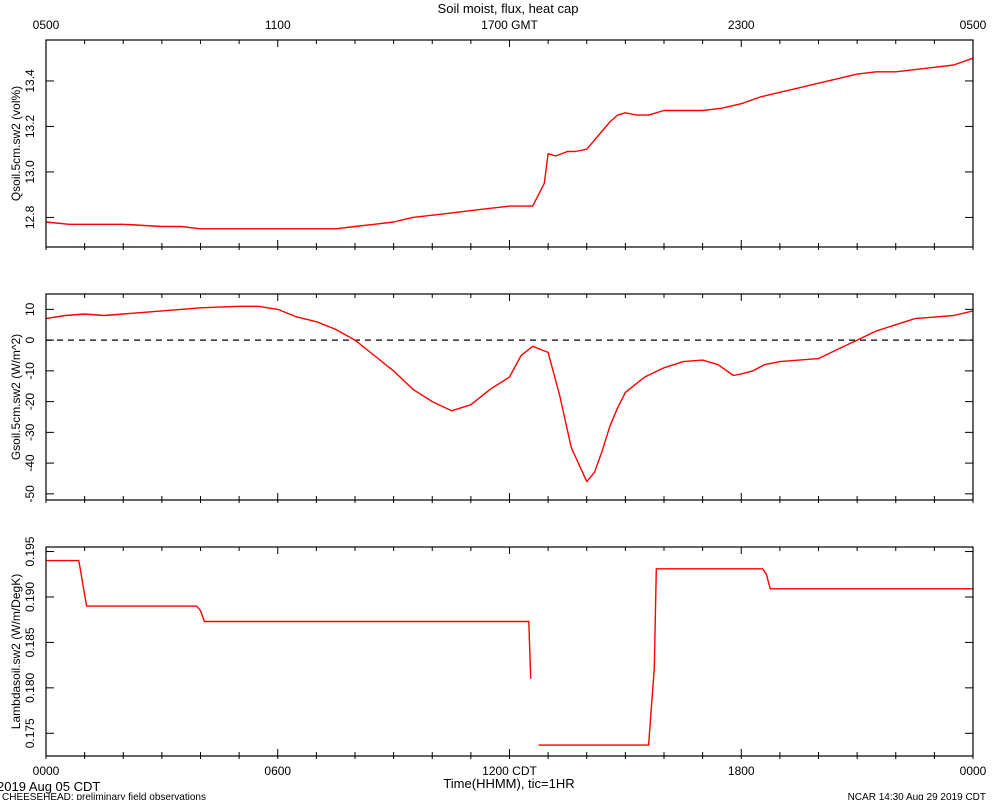 The image size is (1000, 805). What do you see at coordinates (30, 309) in the screenshot?
I see `y-tick-label: 10` at bounding box center [30, 309].